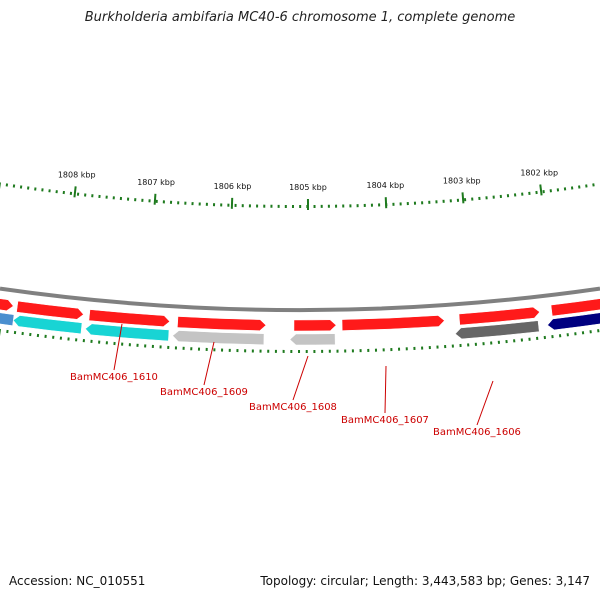  Describe the element at coordinates (114, 377) in the screenshot. I see `gene-label: BamMC406_1610` at that location.